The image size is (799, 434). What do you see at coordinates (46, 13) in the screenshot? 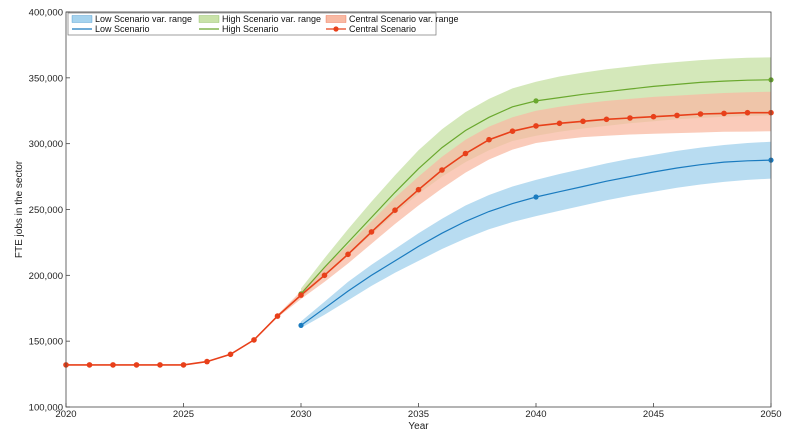
I see `y-tick-label: 400,000` at bounding box center [46, 13].